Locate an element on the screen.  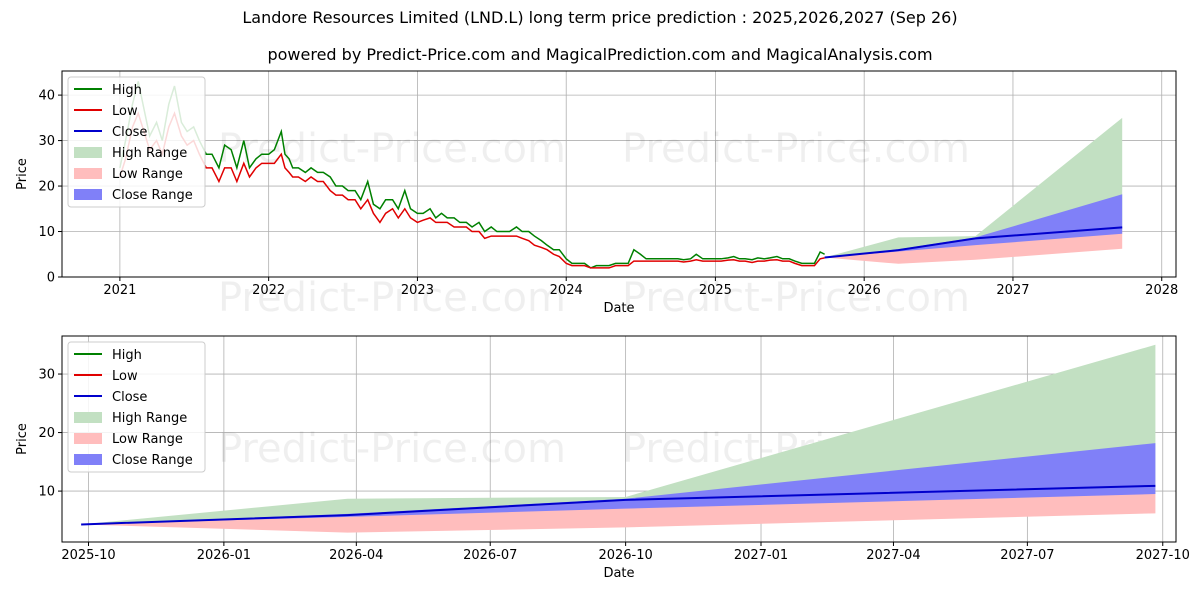
x-tick-label: 2026-07 is located at coordinates (490, 555).